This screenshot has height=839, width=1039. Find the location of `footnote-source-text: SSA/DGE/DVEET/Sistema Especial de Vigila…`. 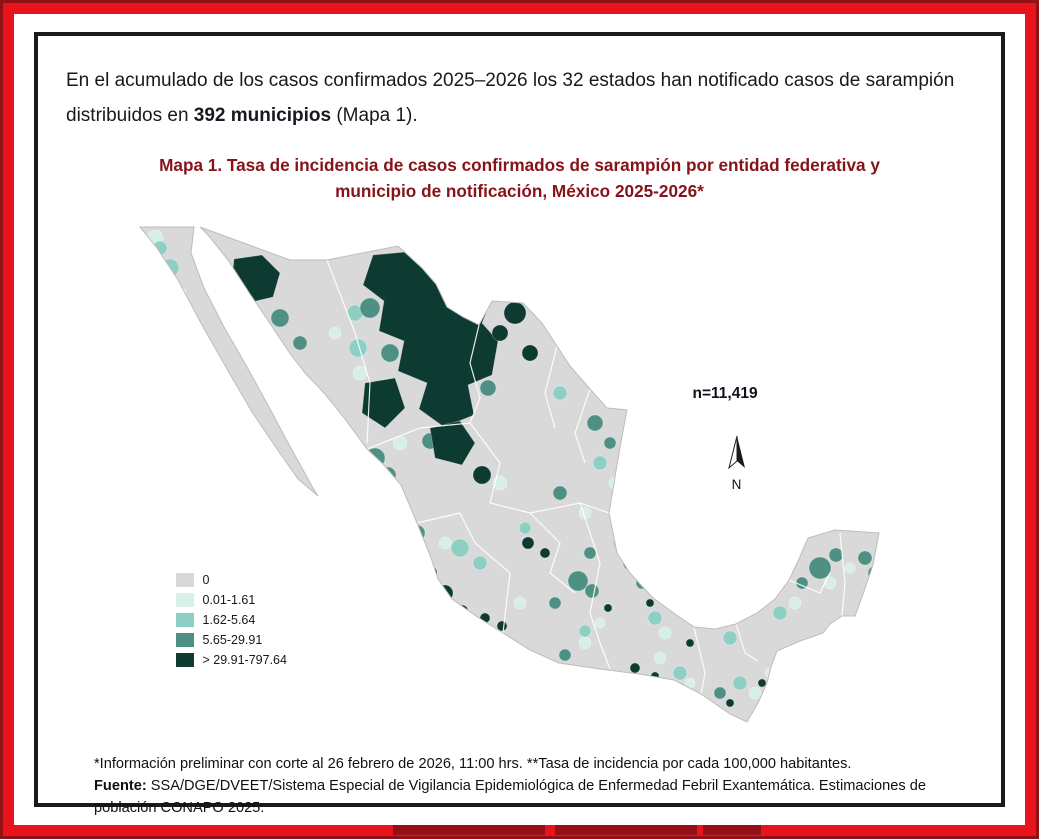

footnote-source-text: SSA/DGE/DVEET/Sistema Especial de Vigila… is located at coordinates (510, 796).